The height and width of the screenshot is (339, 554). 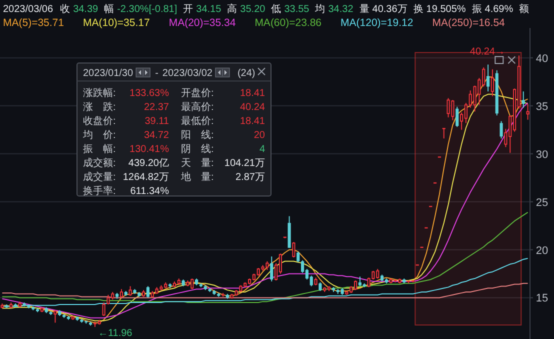 What do you see at coordinates (99, 149) in the screenshot?
I see `annotation: 振 幅:` at bounding box center [99, 149].